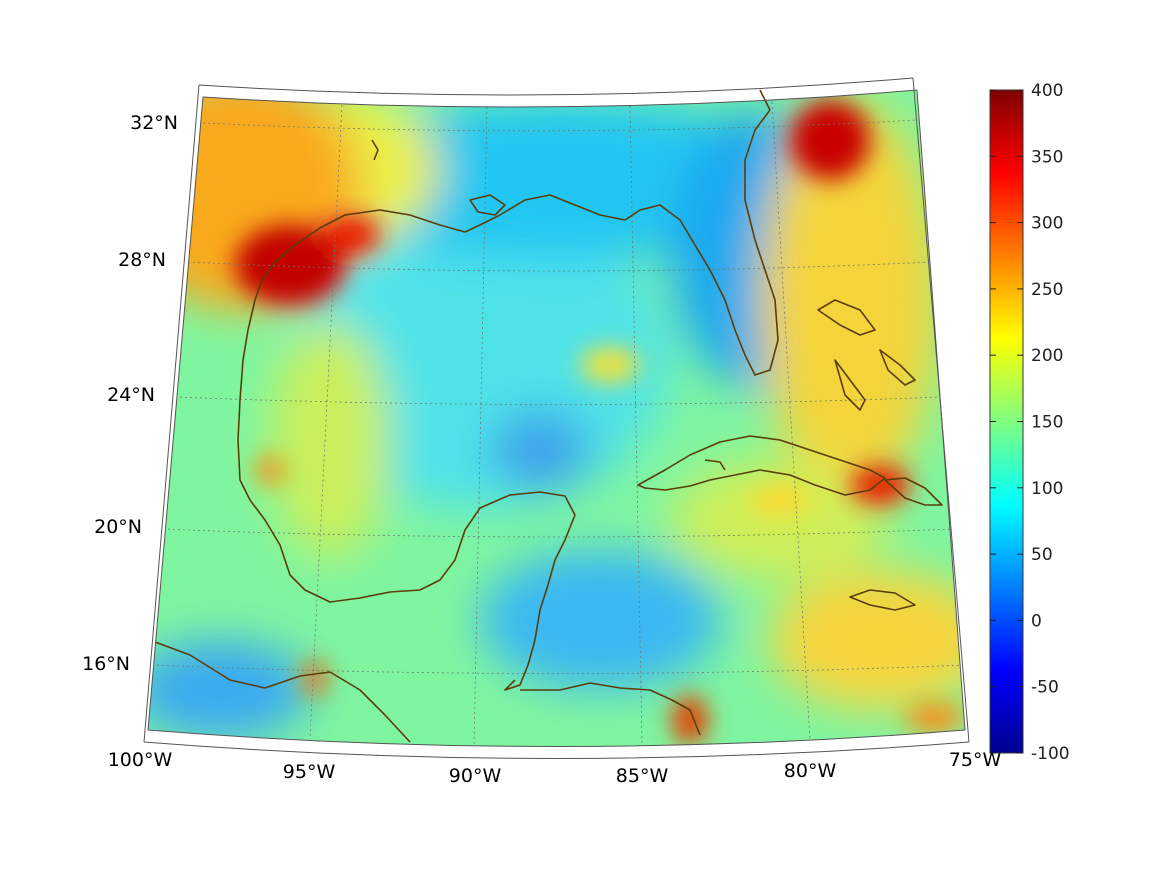 Image resolution: width=1167 pixels, height=875 pixels. I want to click on colorbar-ticks: 400 350 300 250 200 150 100 50 0 -50 -100, so click(1030, 422).